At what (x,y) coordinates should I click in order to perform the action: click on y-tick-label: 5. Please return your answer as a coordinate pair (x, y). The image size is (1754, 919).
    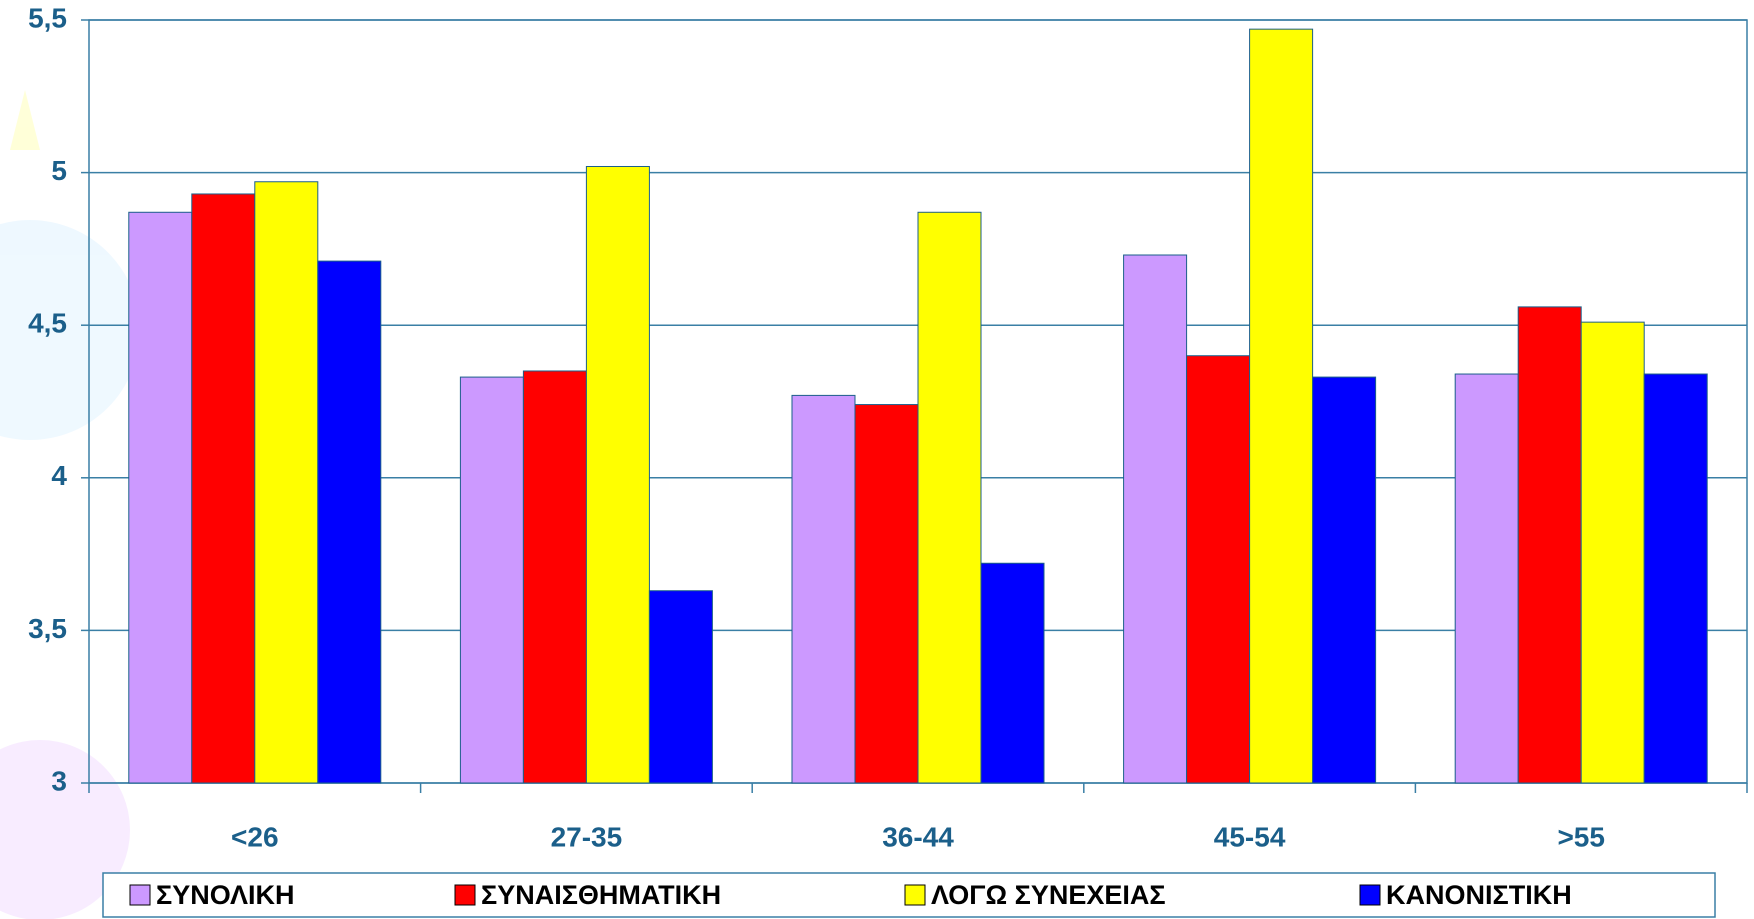
    Looking at the image, I should click on (59, 170).